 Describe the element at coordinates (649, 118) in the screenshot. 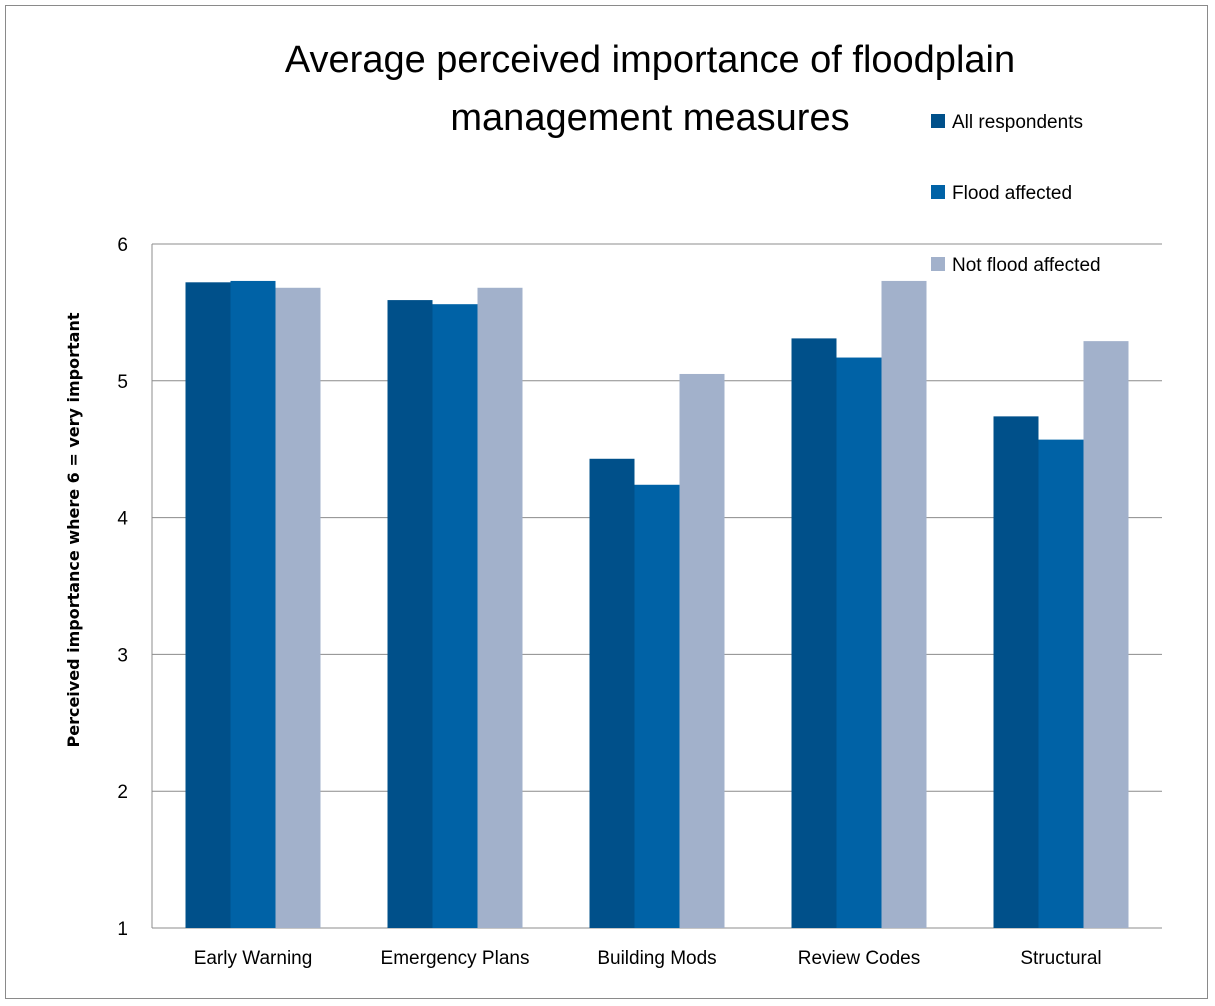

I see `chart-title-line-2: management measures` at that location.